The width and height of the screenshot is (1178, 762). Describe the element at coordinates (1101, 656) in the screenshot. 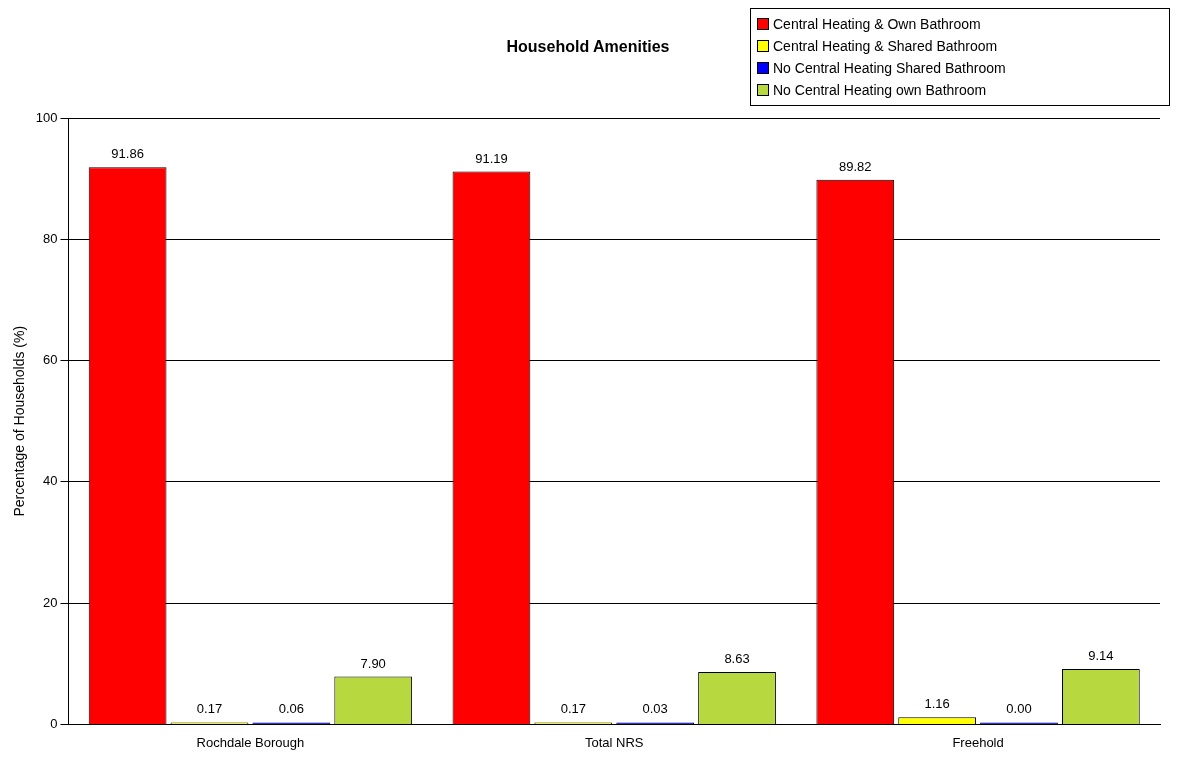

I see `data-label: 9.14` at that location.